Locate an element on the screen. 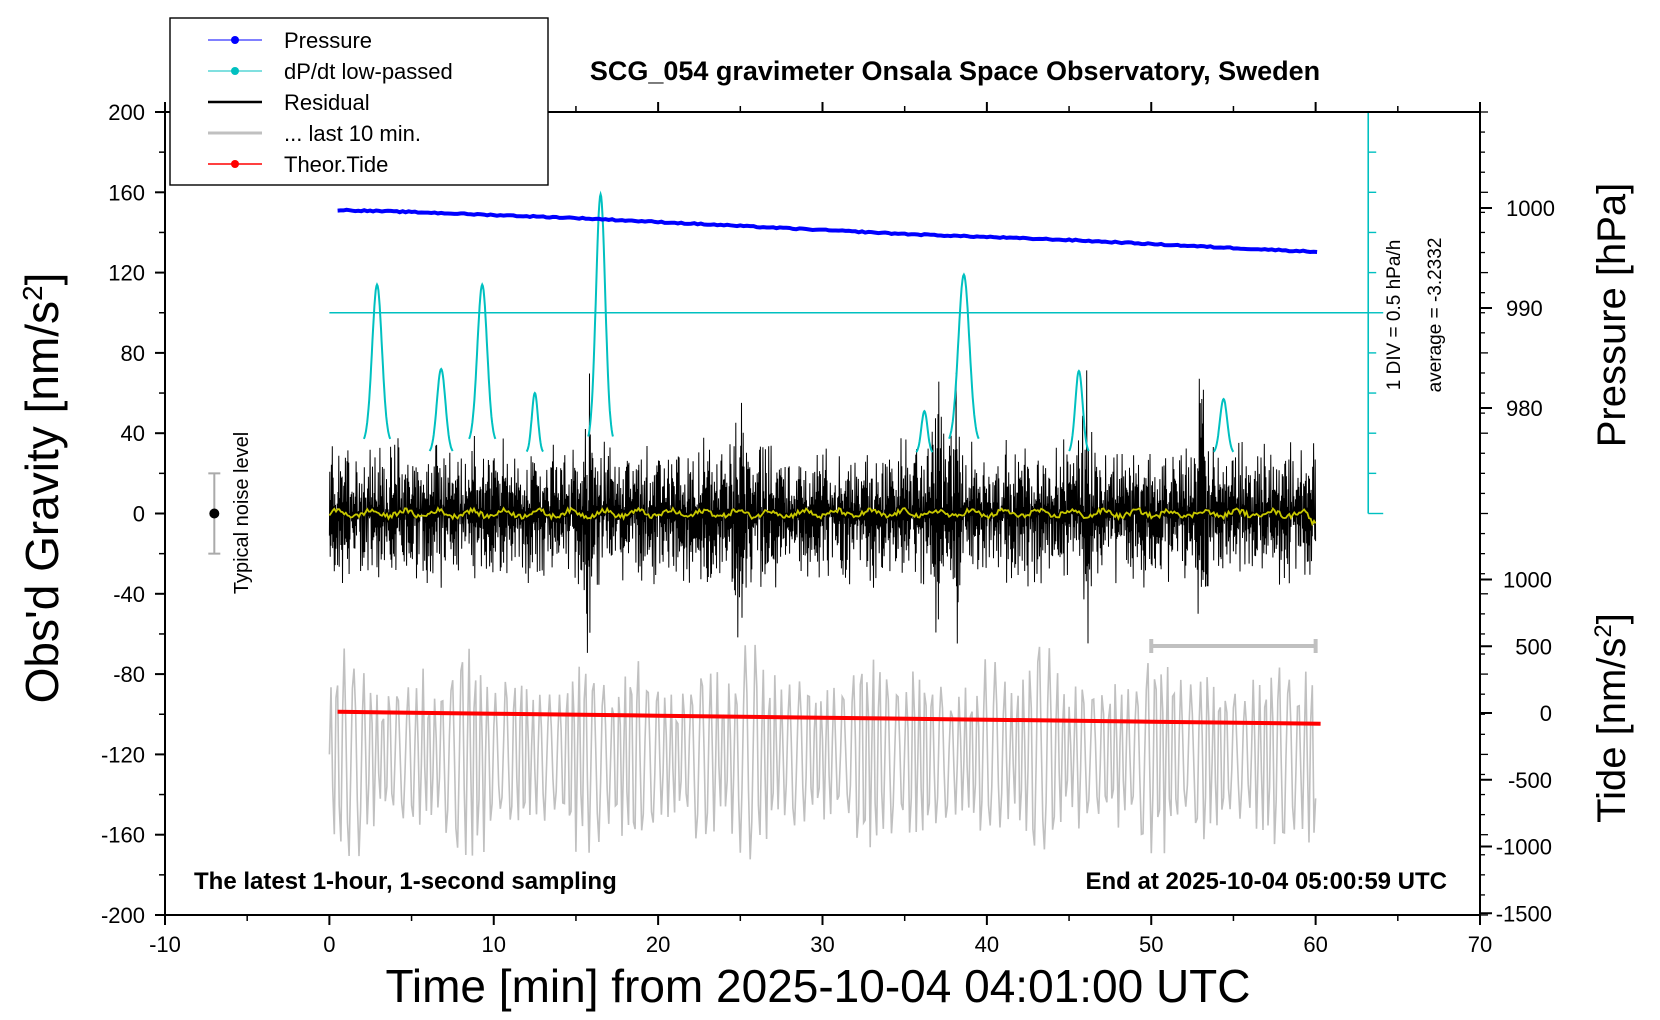 The width and height of the screenshot is (1660, 1020). legend-label: ... last 10 min. is located at coordinates (352, 133).